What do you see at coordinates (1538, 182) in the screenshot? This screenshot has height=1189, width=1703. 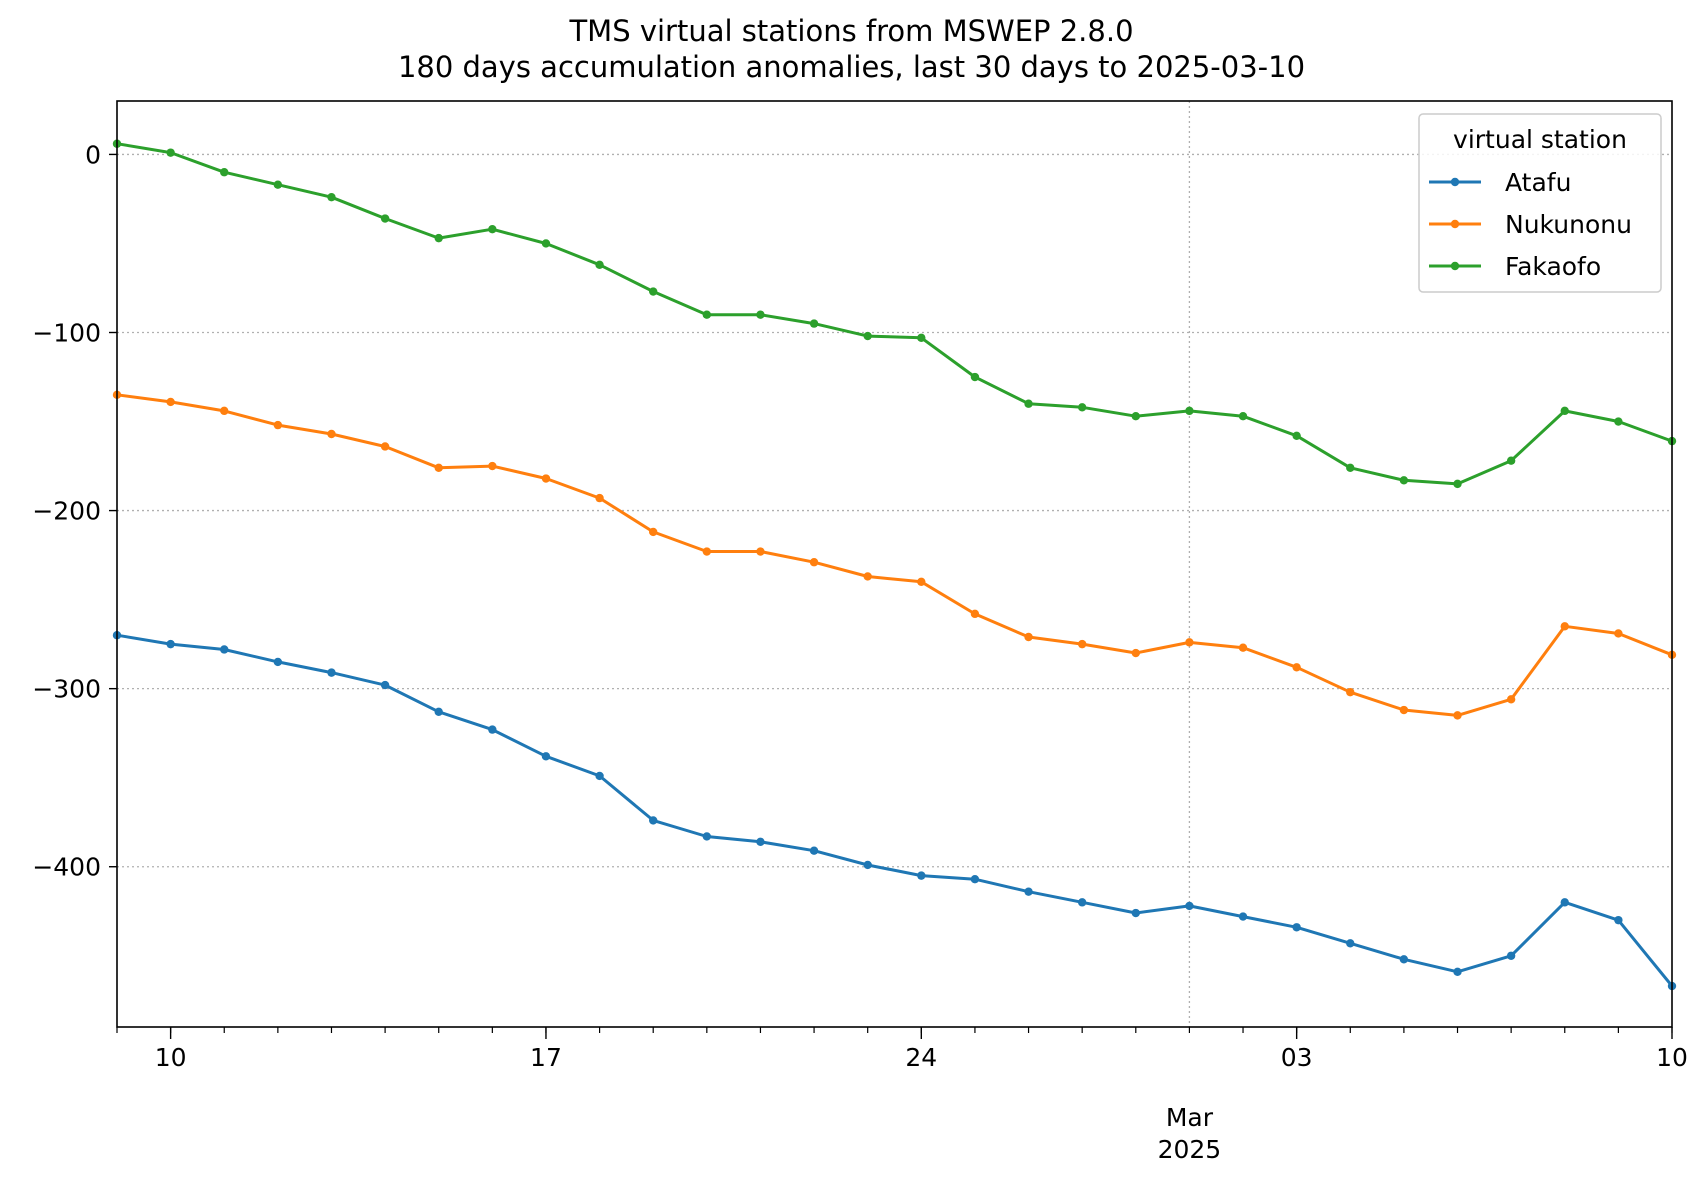 I see `legend-label: Atafu` at bounding box center [1538, 182].